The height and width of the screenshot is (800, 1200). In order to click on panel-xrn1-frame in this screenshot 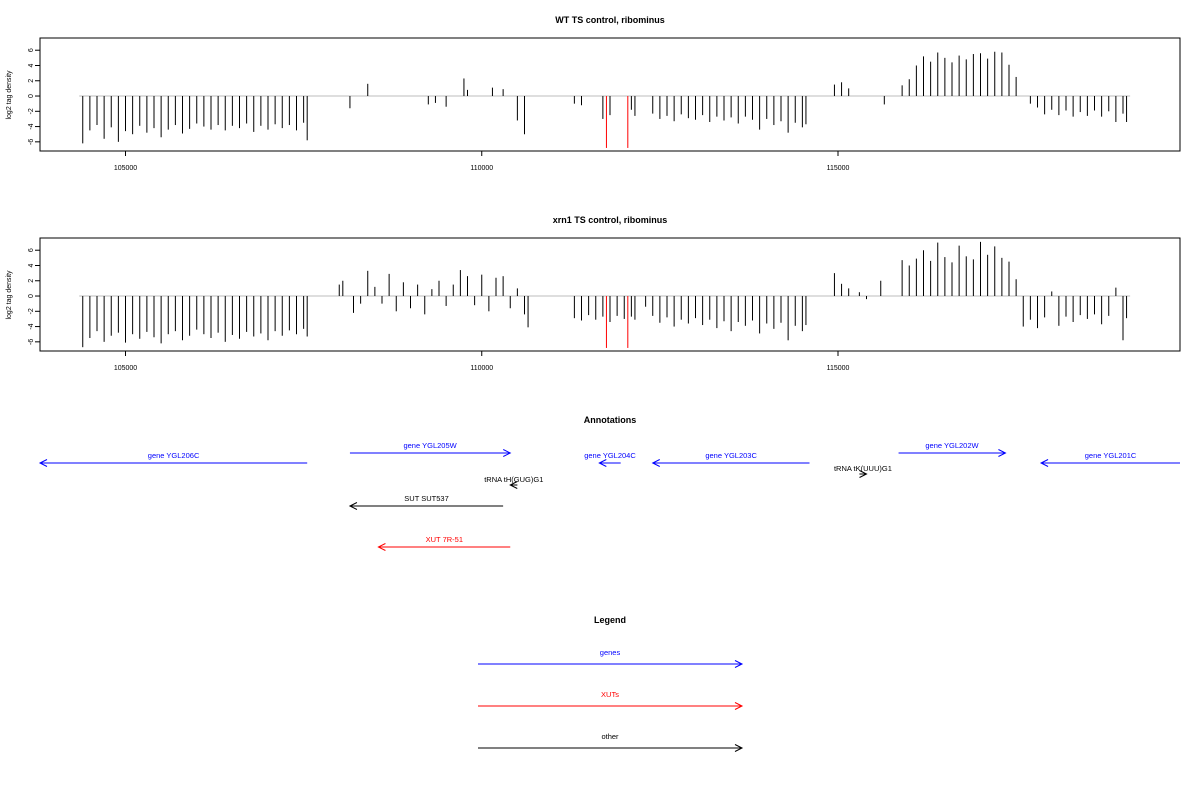, I will do `click(610, 294)`.